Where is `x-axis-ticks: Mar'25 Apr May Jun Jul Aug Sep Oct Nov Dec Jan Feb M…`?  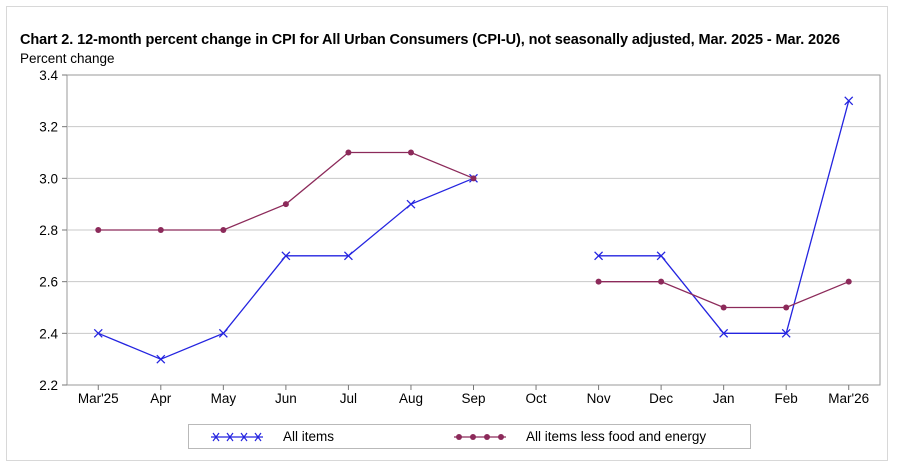
x-axis-ticks: Mar'25 Apr May Jun Jul Aug Sep Oct Nov Dec Jan Feb M… is located at coordinates (473, 395).